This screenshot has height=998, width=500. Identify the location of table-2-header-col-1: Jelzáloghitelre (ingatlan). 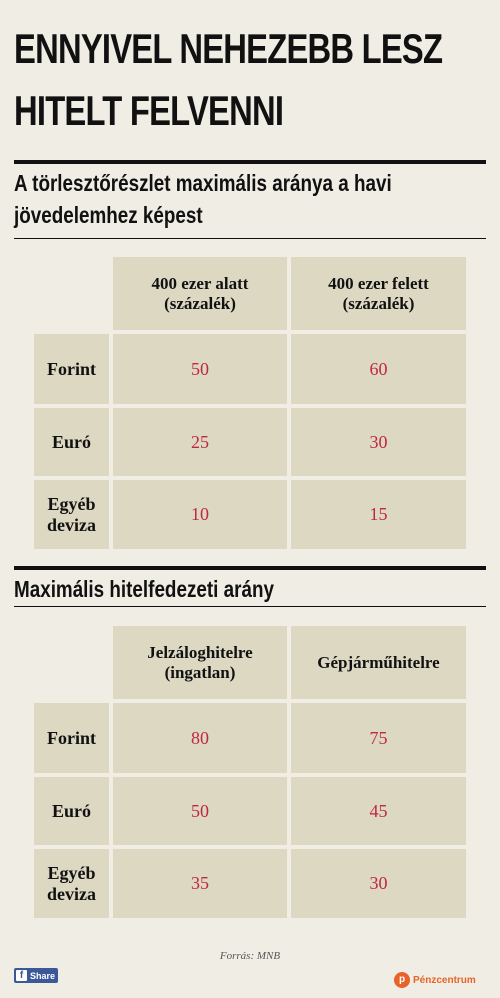
(200, 662).